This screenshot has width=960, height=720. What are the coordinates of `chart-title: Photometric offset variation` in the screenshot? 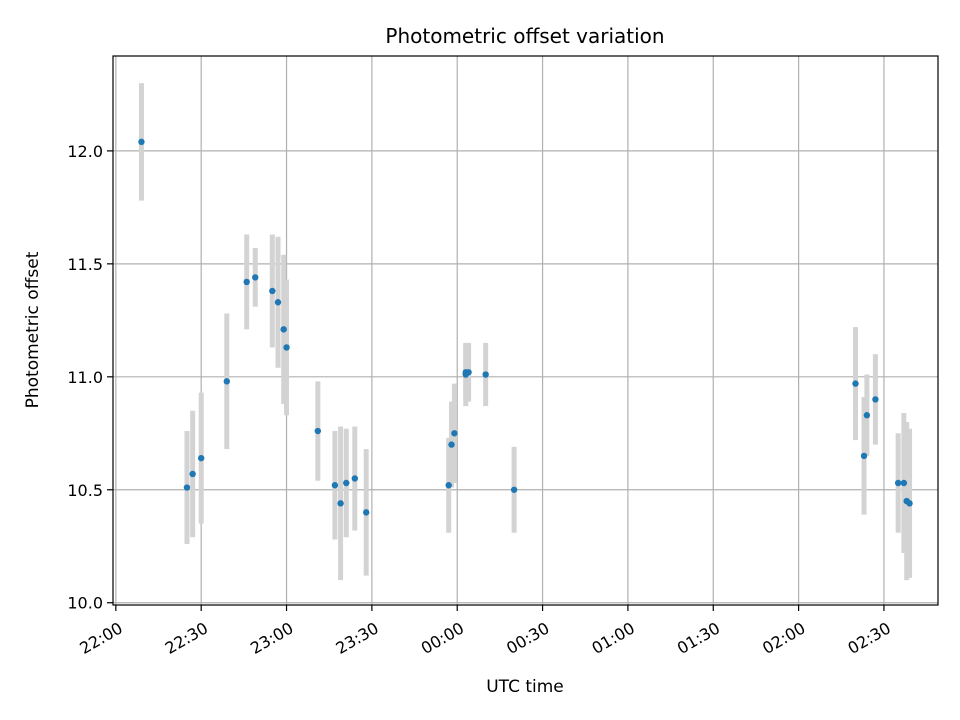 It's located at (524, 36).